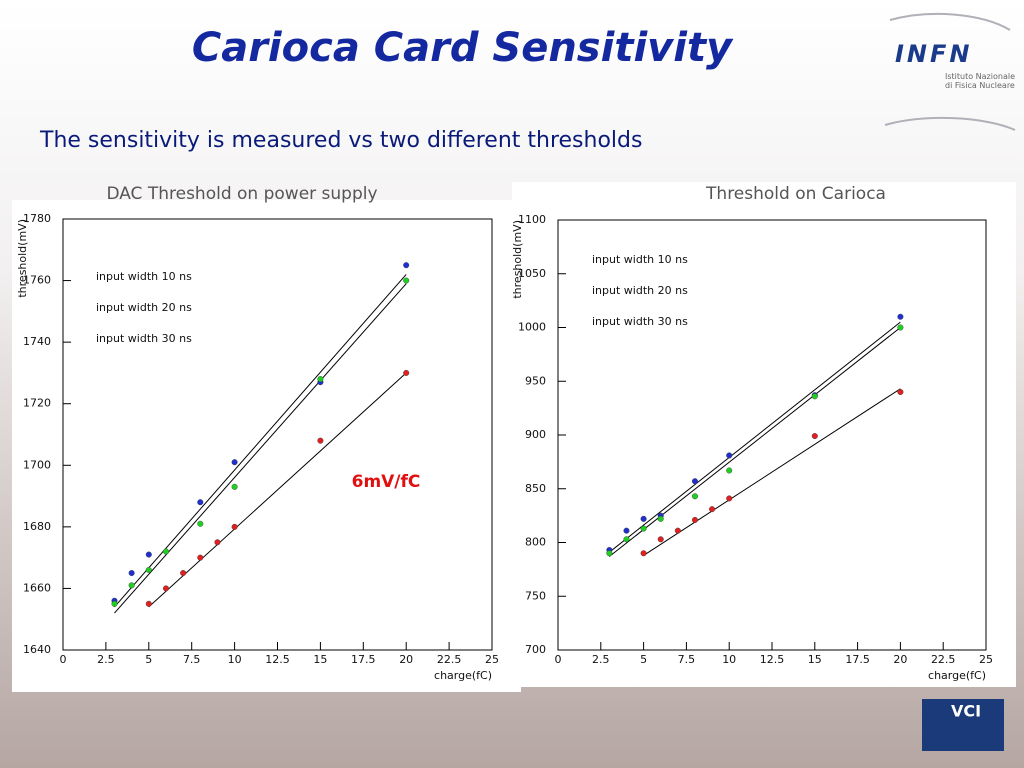 The image size is (1024, 768). Describe the element at coordinates (192, 659) in the screenshot. I see `x-tick-label: 7.5` at that location.